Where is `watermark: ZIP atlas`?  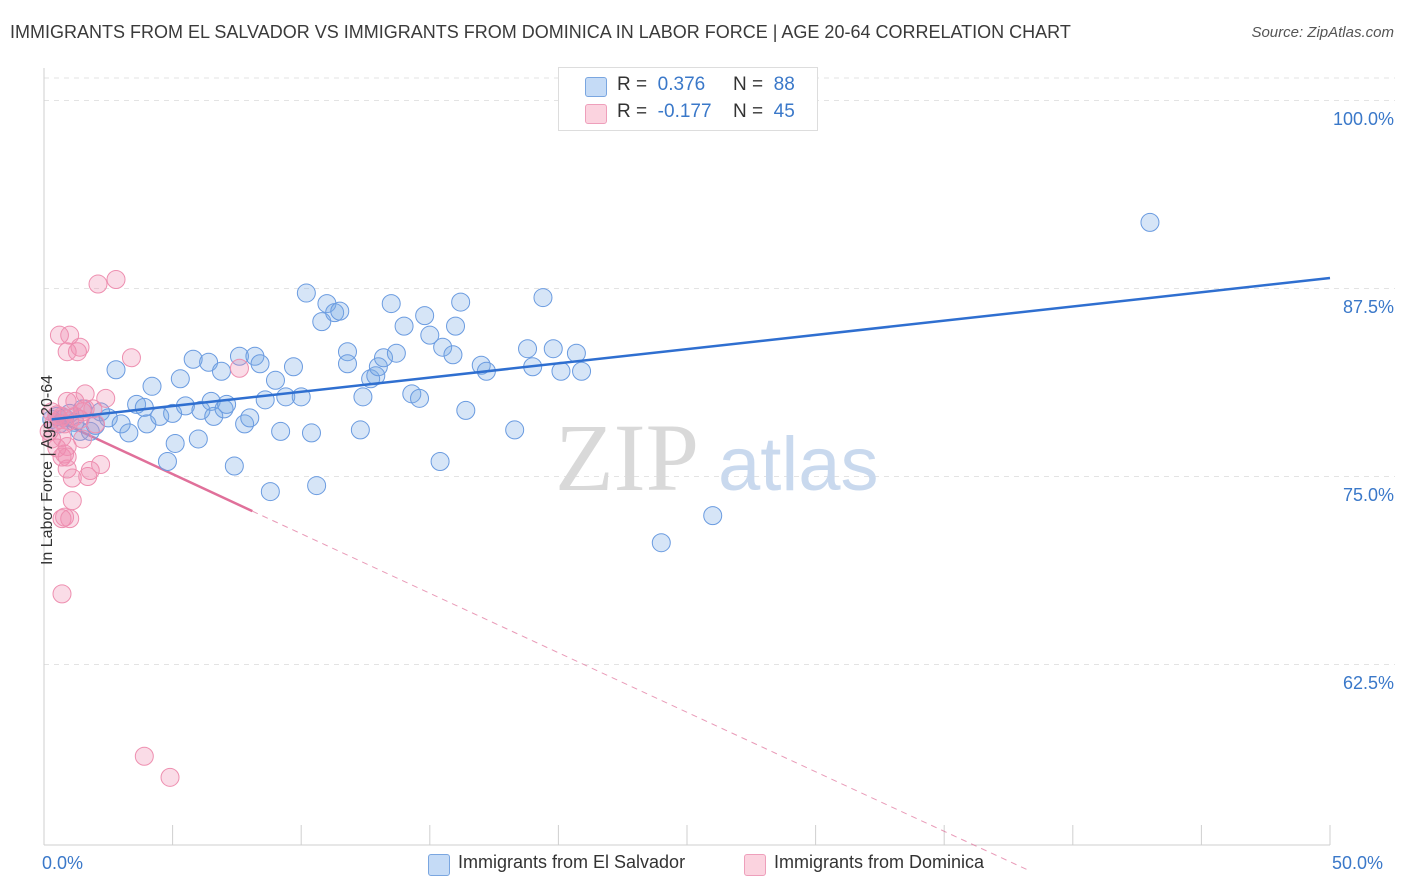
watermark: ZIP atlas is located at coordinates (717, 457).